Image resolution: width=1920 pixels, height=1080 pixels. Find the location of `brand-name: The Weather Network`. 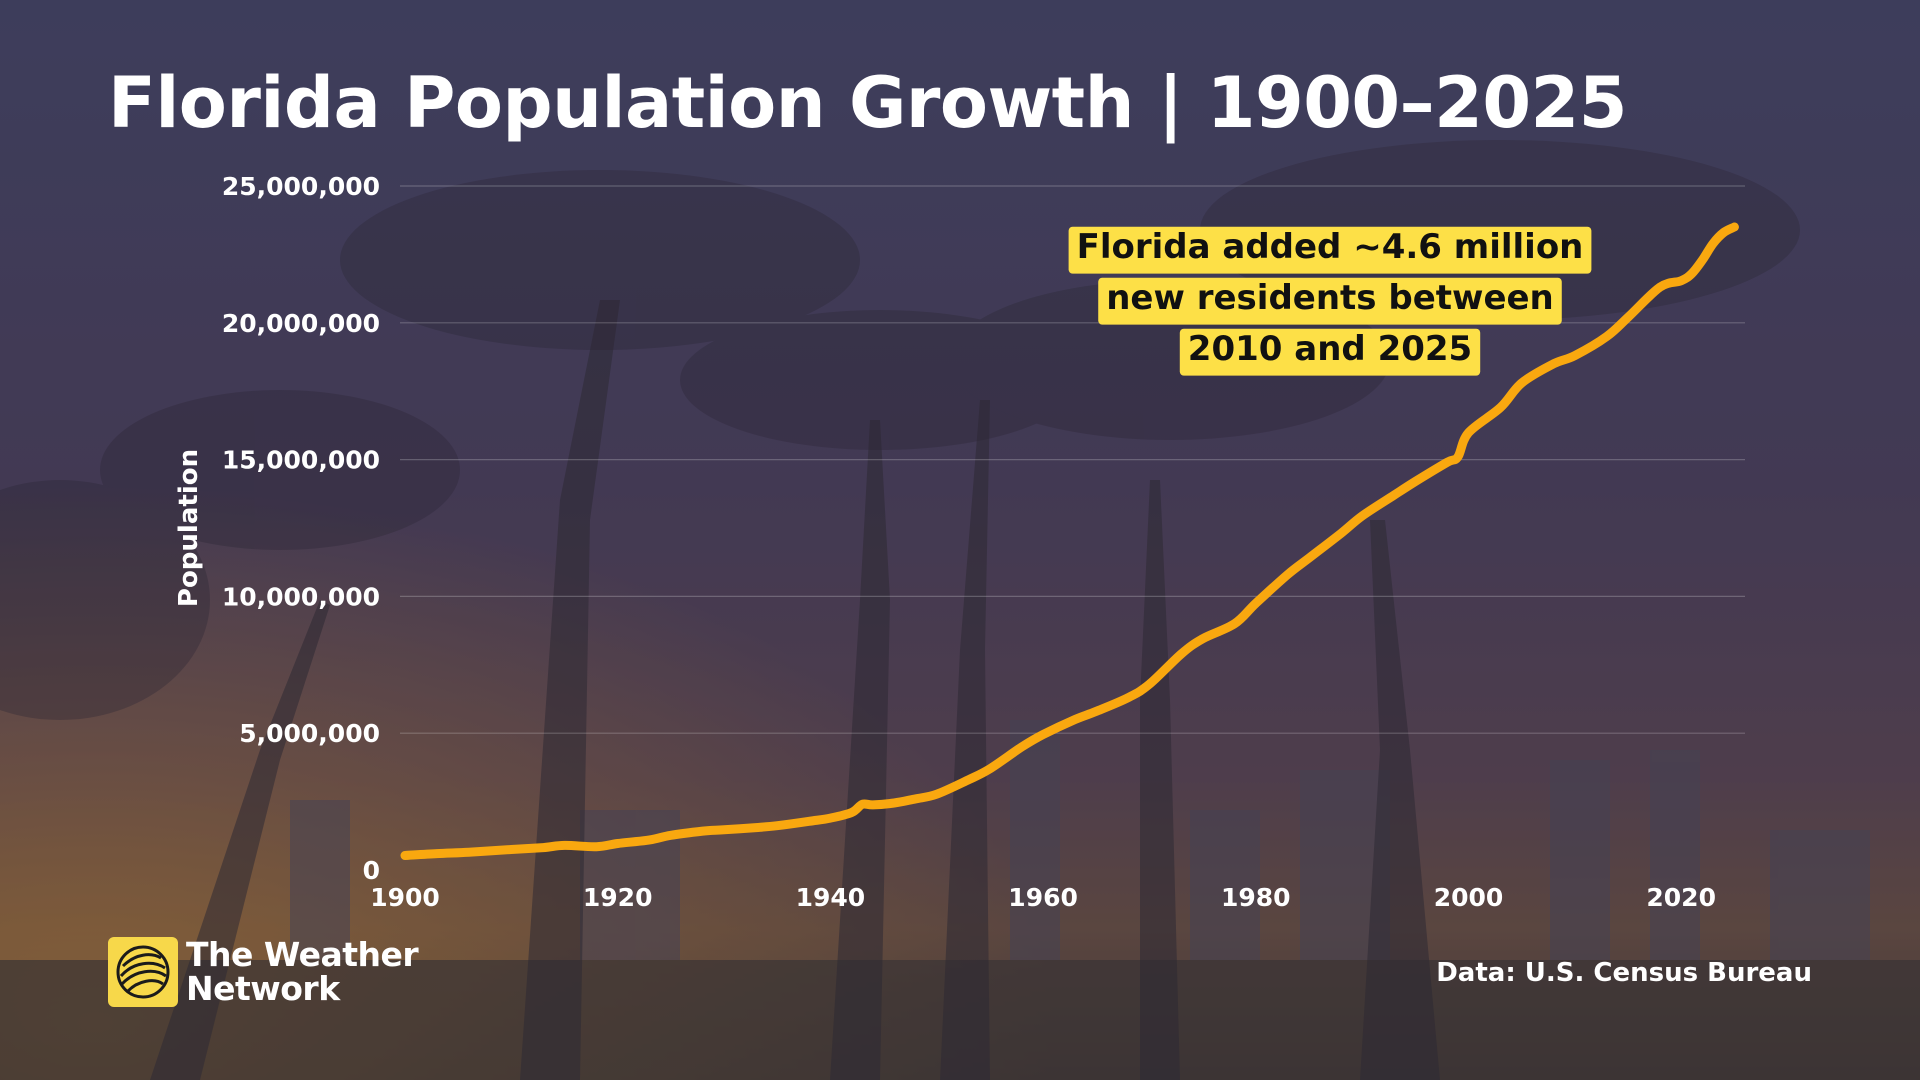

brand-name: The Weather Network is located at coordinates (302, 971).